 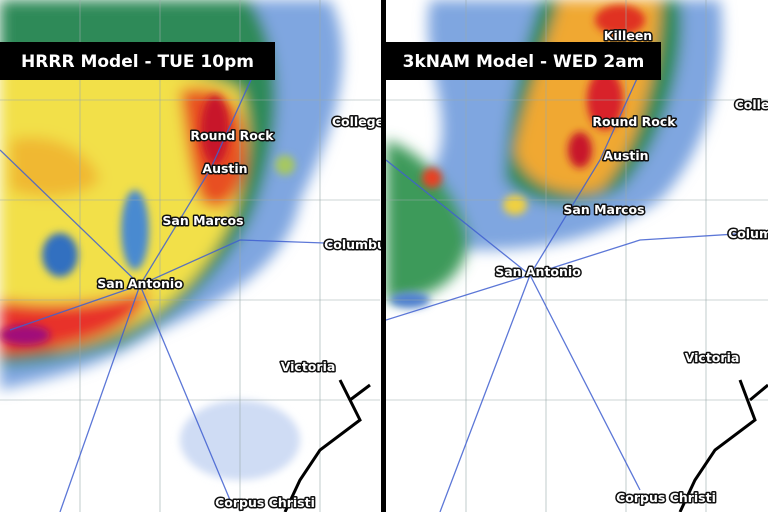 What do you see at coordinates (358, 121) in the screenshot?
I see `city-label: College` at bounding box center [358, 121].